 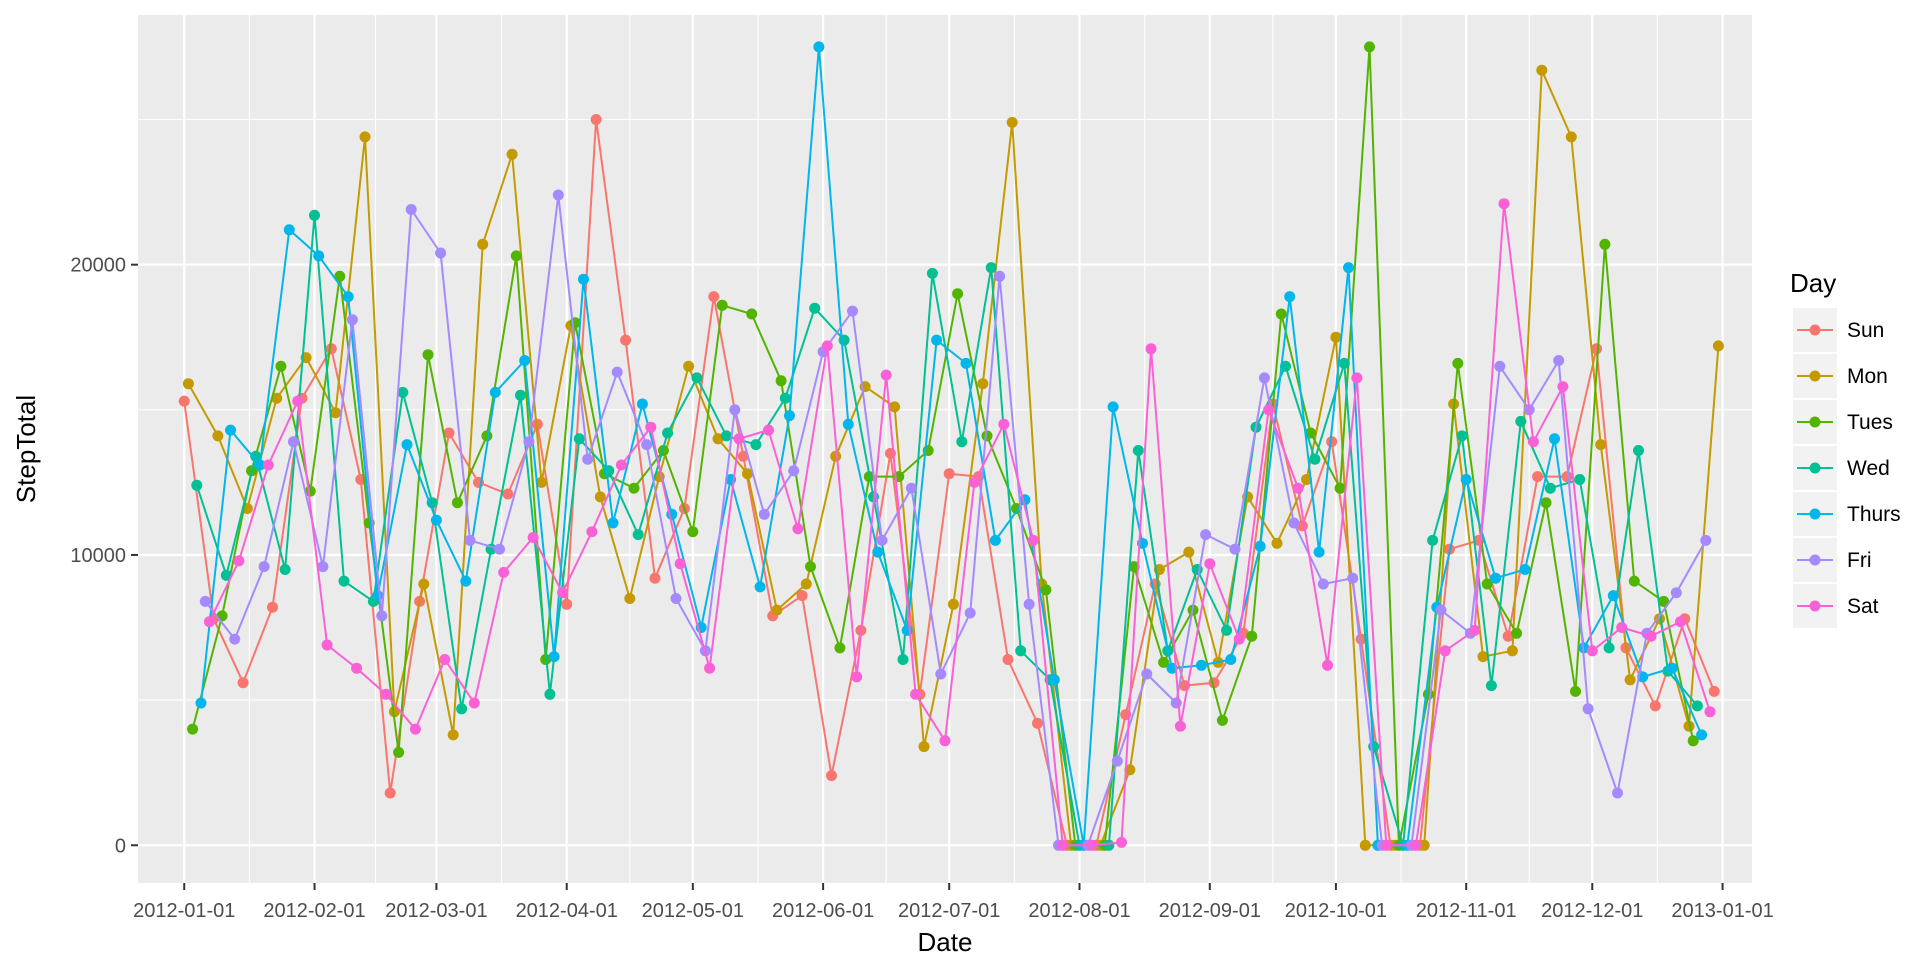 What do you see at coordinates (1336, 911) in the screenshot?
I see `x-tick-label: 2012-10-01` at bounding box center [1336, 911].